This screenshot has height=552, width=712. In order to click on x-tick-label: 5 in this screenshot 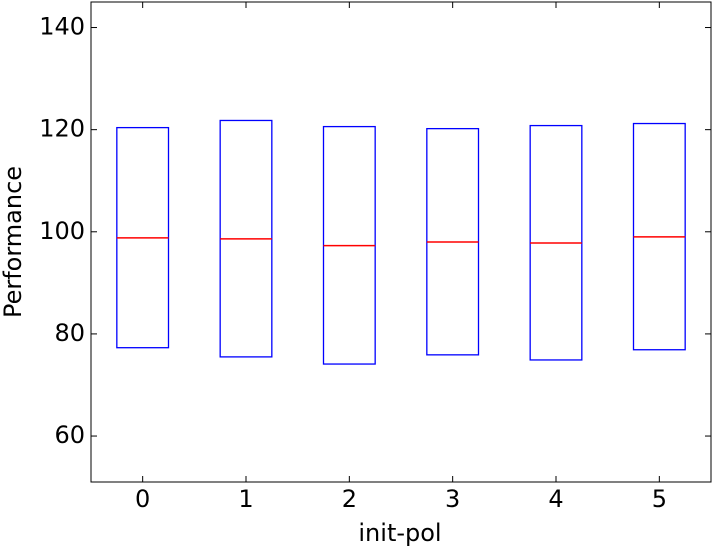, I will do `click(659, 499)`.